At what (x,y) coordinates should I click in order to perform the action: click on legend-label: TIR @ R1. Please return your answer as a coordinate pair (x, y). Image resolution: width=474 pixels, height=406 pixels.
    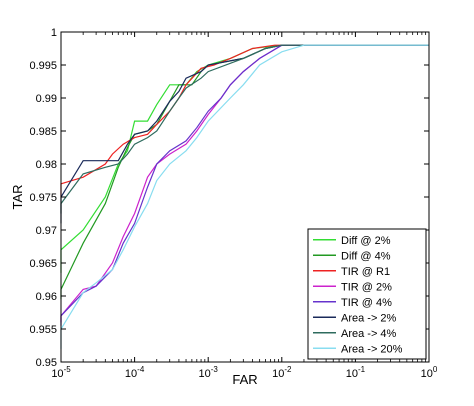
    Looking at the image, I should click on (365, 272).